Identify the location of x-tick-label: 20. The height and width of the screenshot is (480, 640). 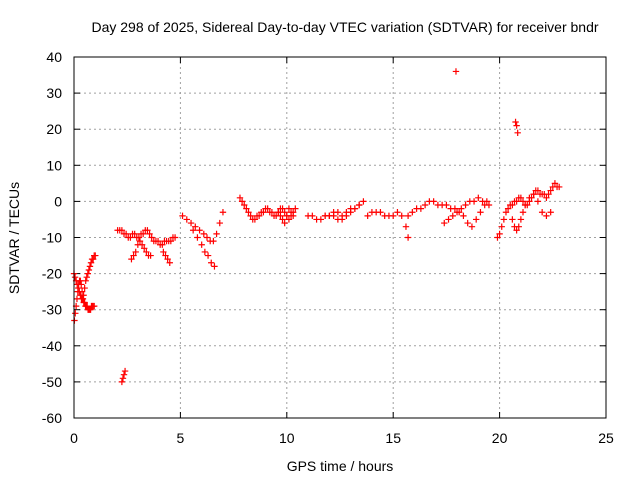
(500, 438).